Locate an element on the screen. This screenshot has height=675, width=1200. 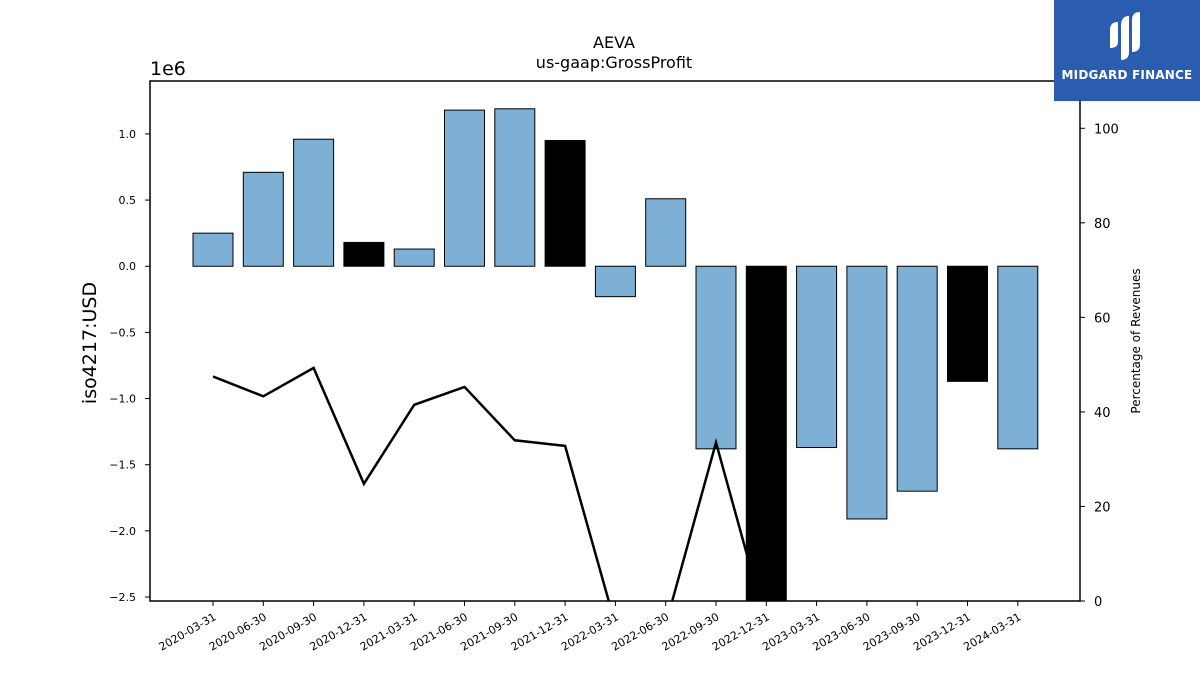
chart-subtitle: us-gaap:GrossProfit is located at coordinates (614, 62).